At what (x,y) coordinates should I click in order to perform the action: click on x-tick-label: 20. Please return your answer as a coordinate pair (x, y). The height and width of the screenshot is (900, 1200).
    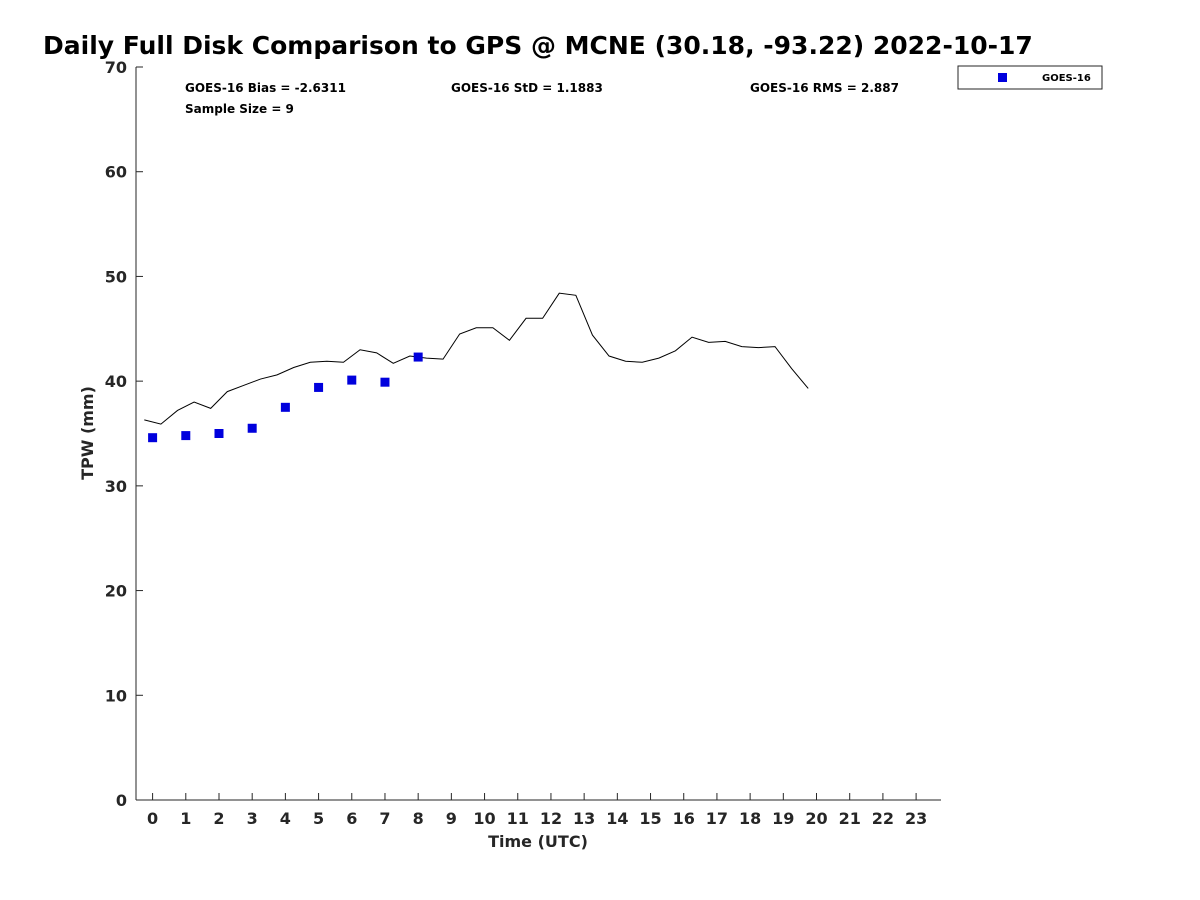
    Looking at the image, I should click on (816, 818).